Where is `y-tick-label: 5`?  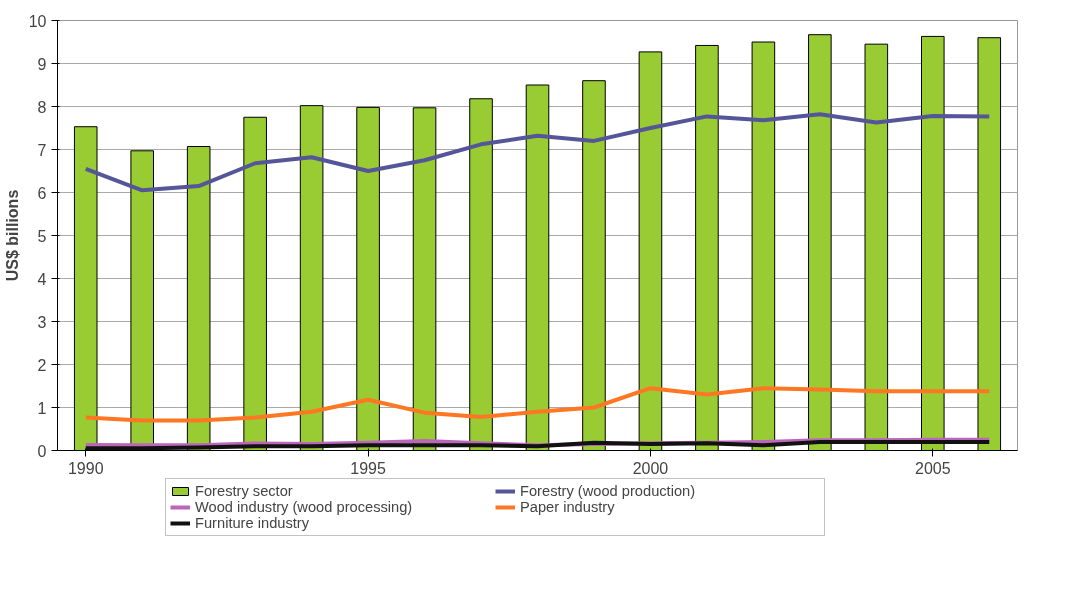 y-tick-label: 5 is located at coordinates (42, 236).